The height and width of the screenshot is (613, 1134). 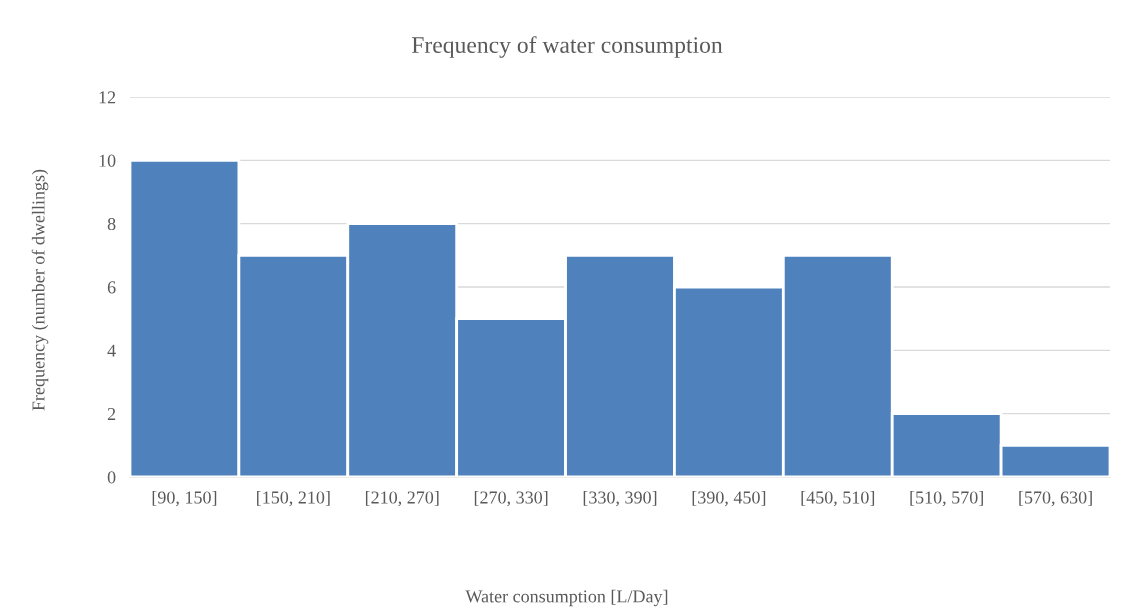 I want to click on y-axis-title: Frequency (number of dwellings), so click(x=40, y=290).